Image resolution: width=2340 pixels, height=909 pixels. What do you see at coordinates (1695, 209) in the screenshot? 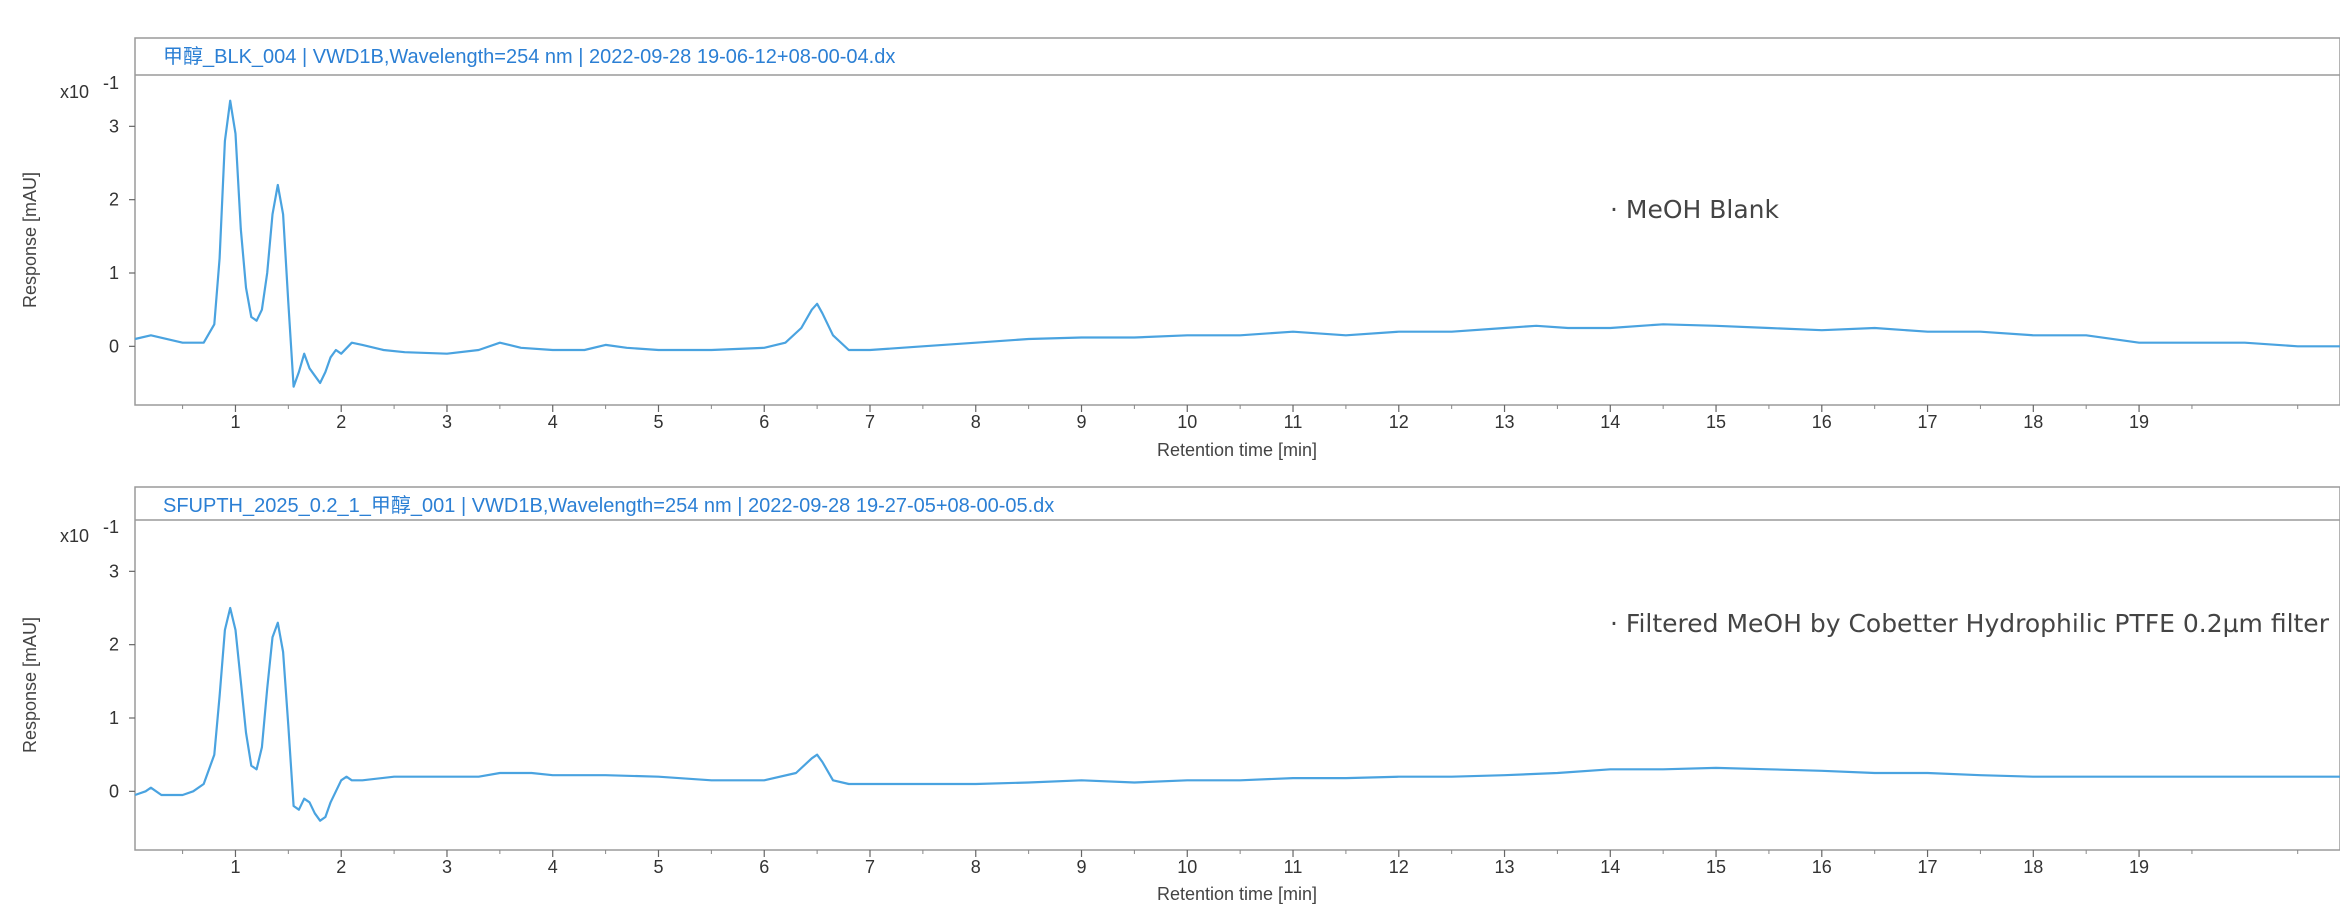
I see `series-annotation: · MeOH Blank` at bounding box center [1695, 209].